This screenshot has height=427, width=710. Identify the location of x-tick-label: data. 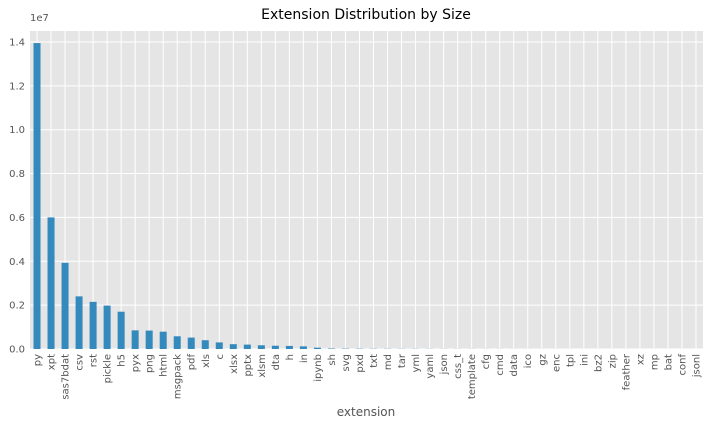
(514, 365).